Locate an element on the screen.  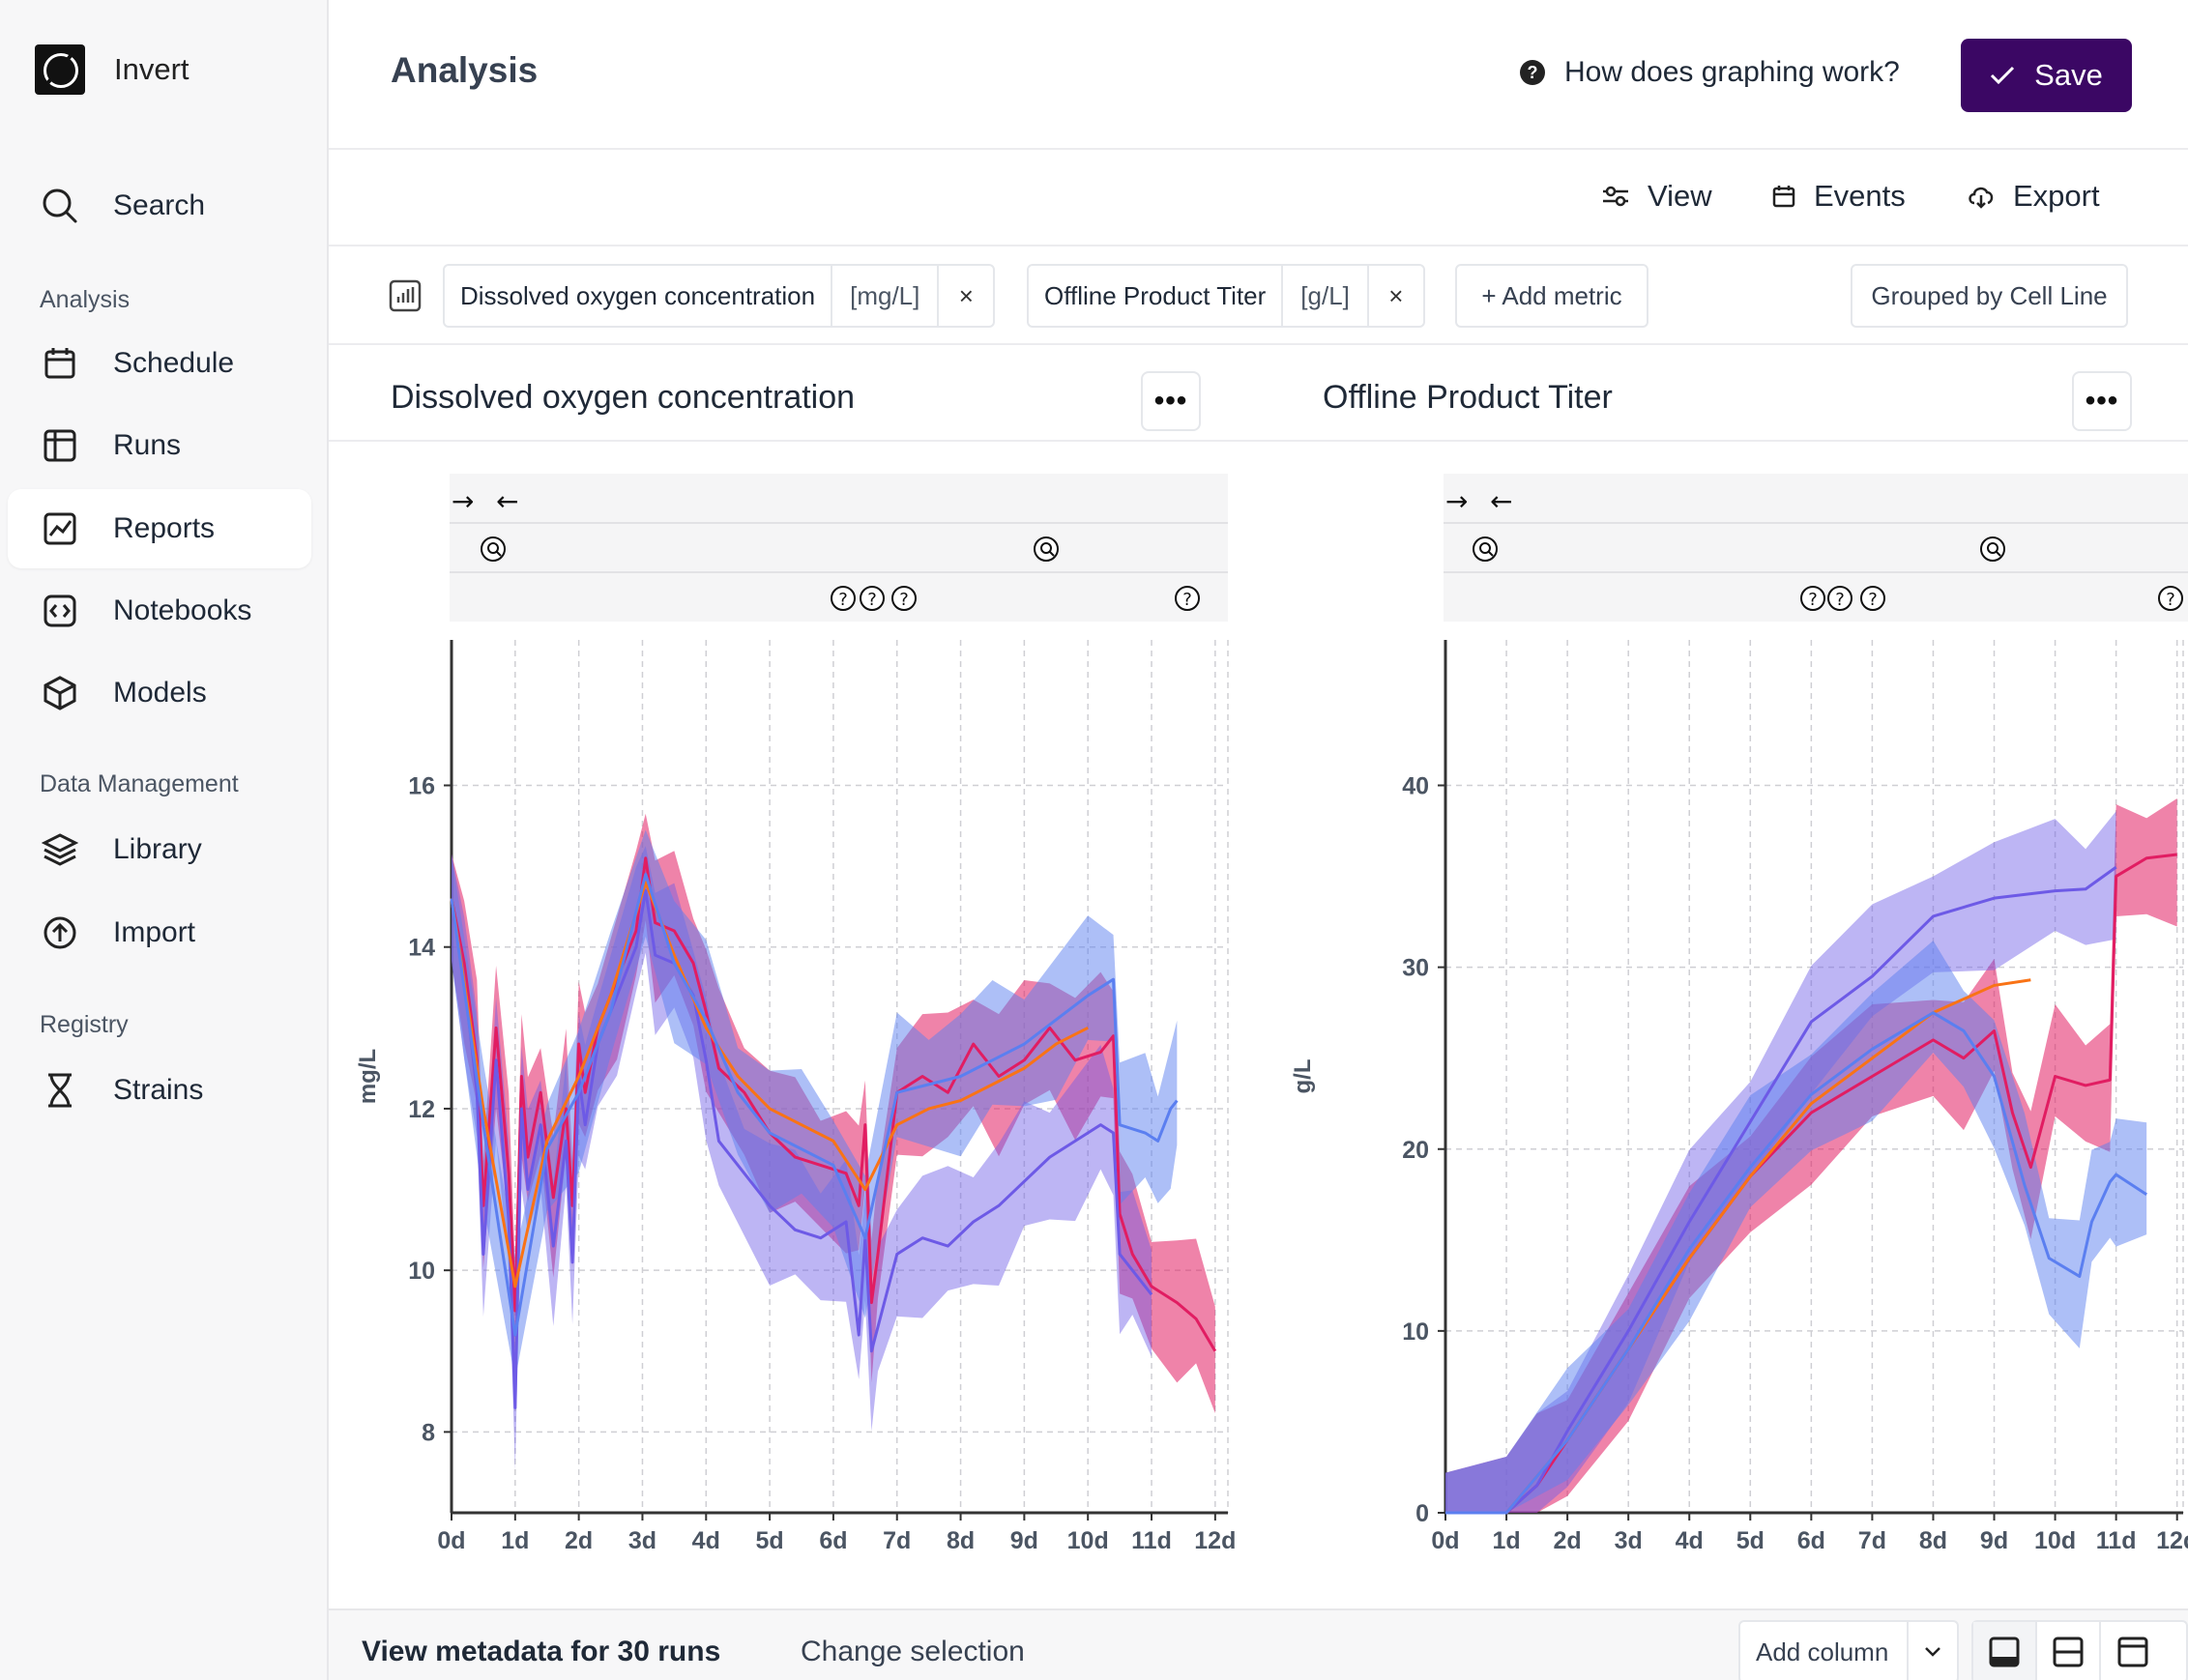
y-tick-label: 12 is located at coordinates (421, 1110).